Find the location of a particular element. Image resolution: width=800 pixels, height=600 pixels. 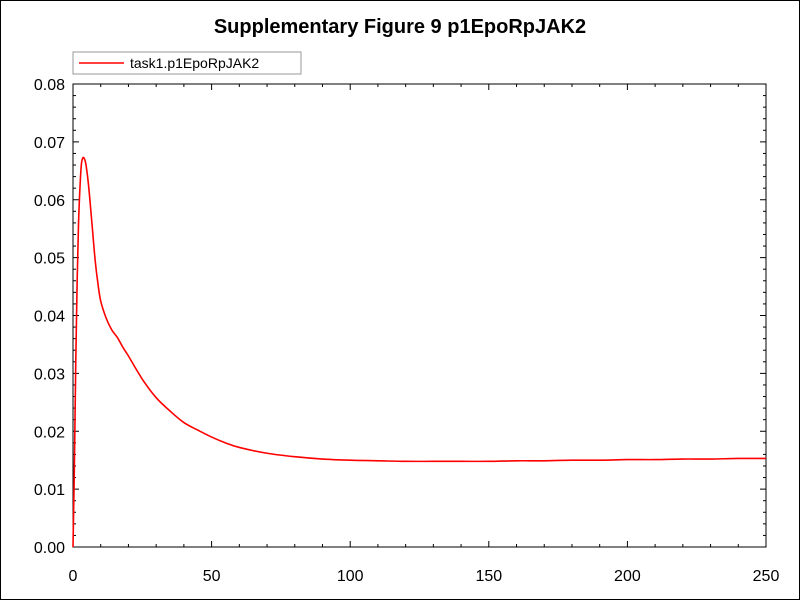

chart-title: Supplementary Figure 9 p1EpoRpJAK2 is located at coordinates (400, 27).